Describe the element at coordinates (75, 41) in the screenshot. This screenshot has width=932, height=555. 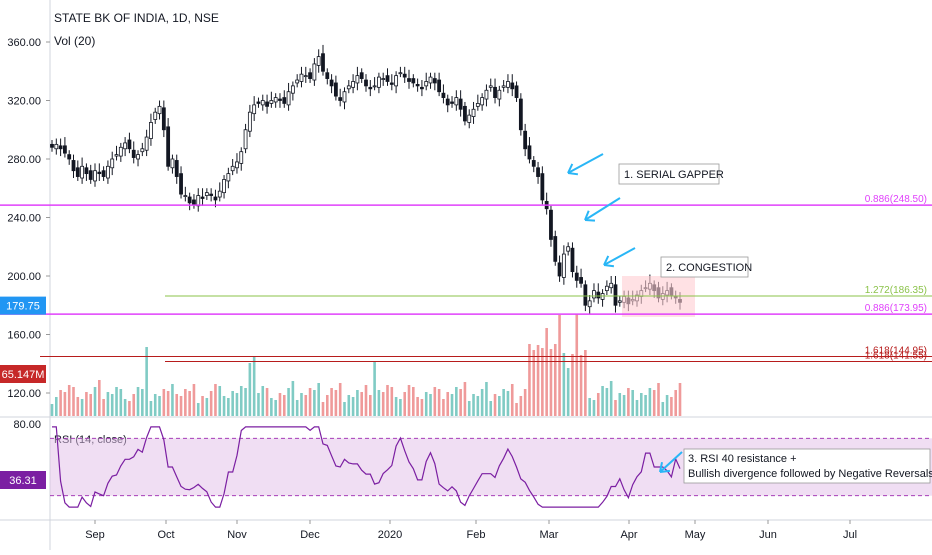
I see `volume-indicator-label: Vol (20)` at that location.